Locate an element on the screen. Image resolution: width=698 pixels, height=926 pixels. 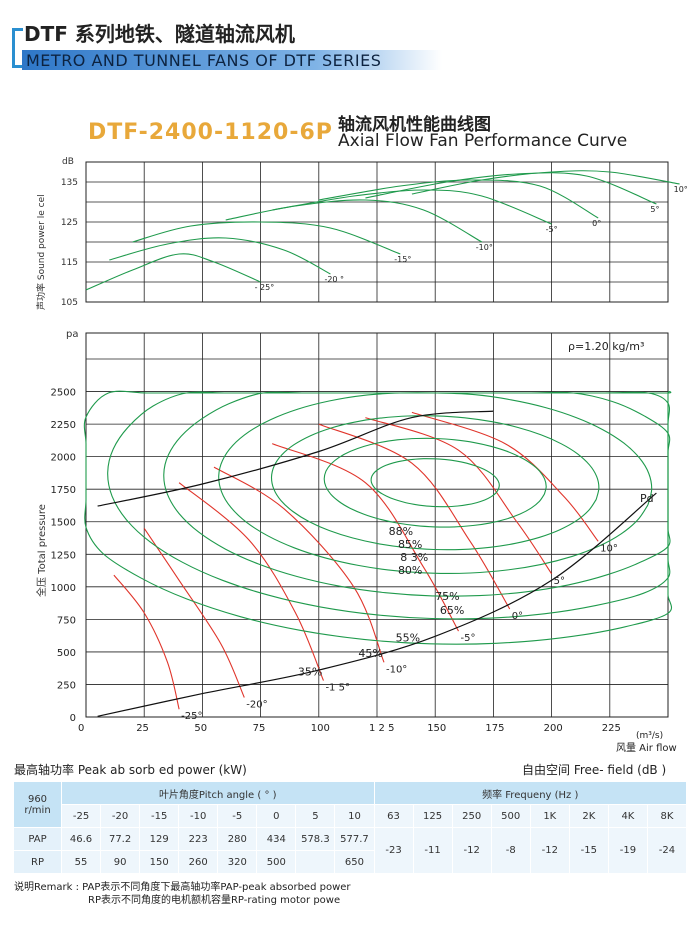
sound-y-unit: dB is located at coordinates (68, 162).